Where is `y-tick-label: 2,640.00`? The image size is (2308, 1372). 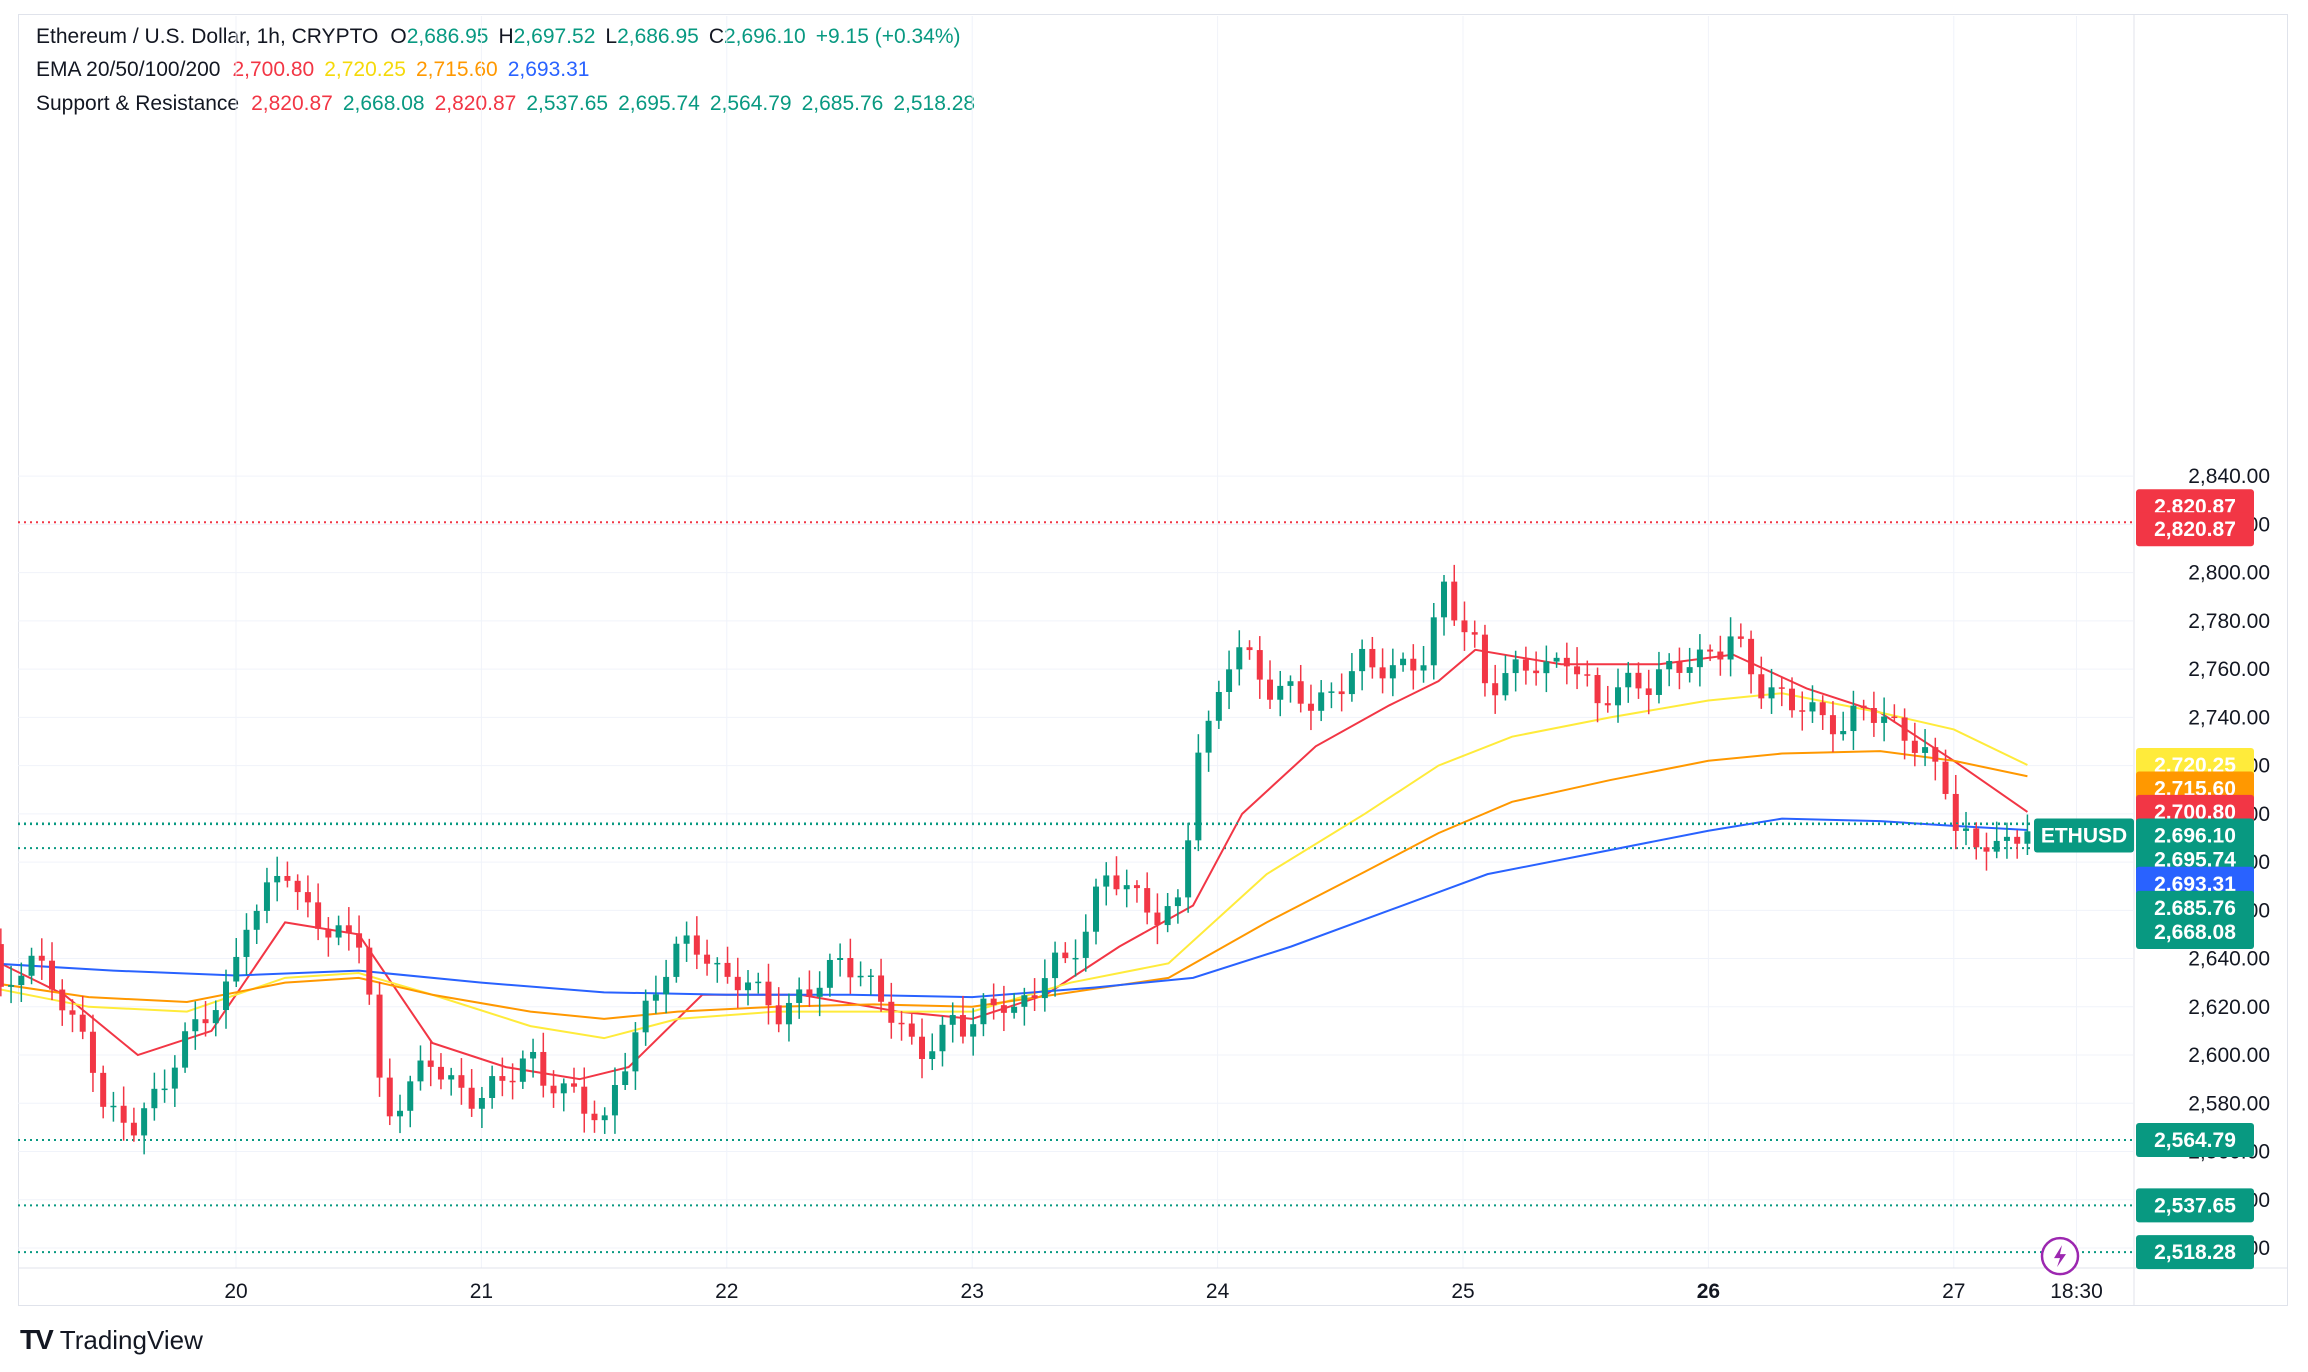
y-tick-label: 2,640.00 is located at coordinates (2229, 959).